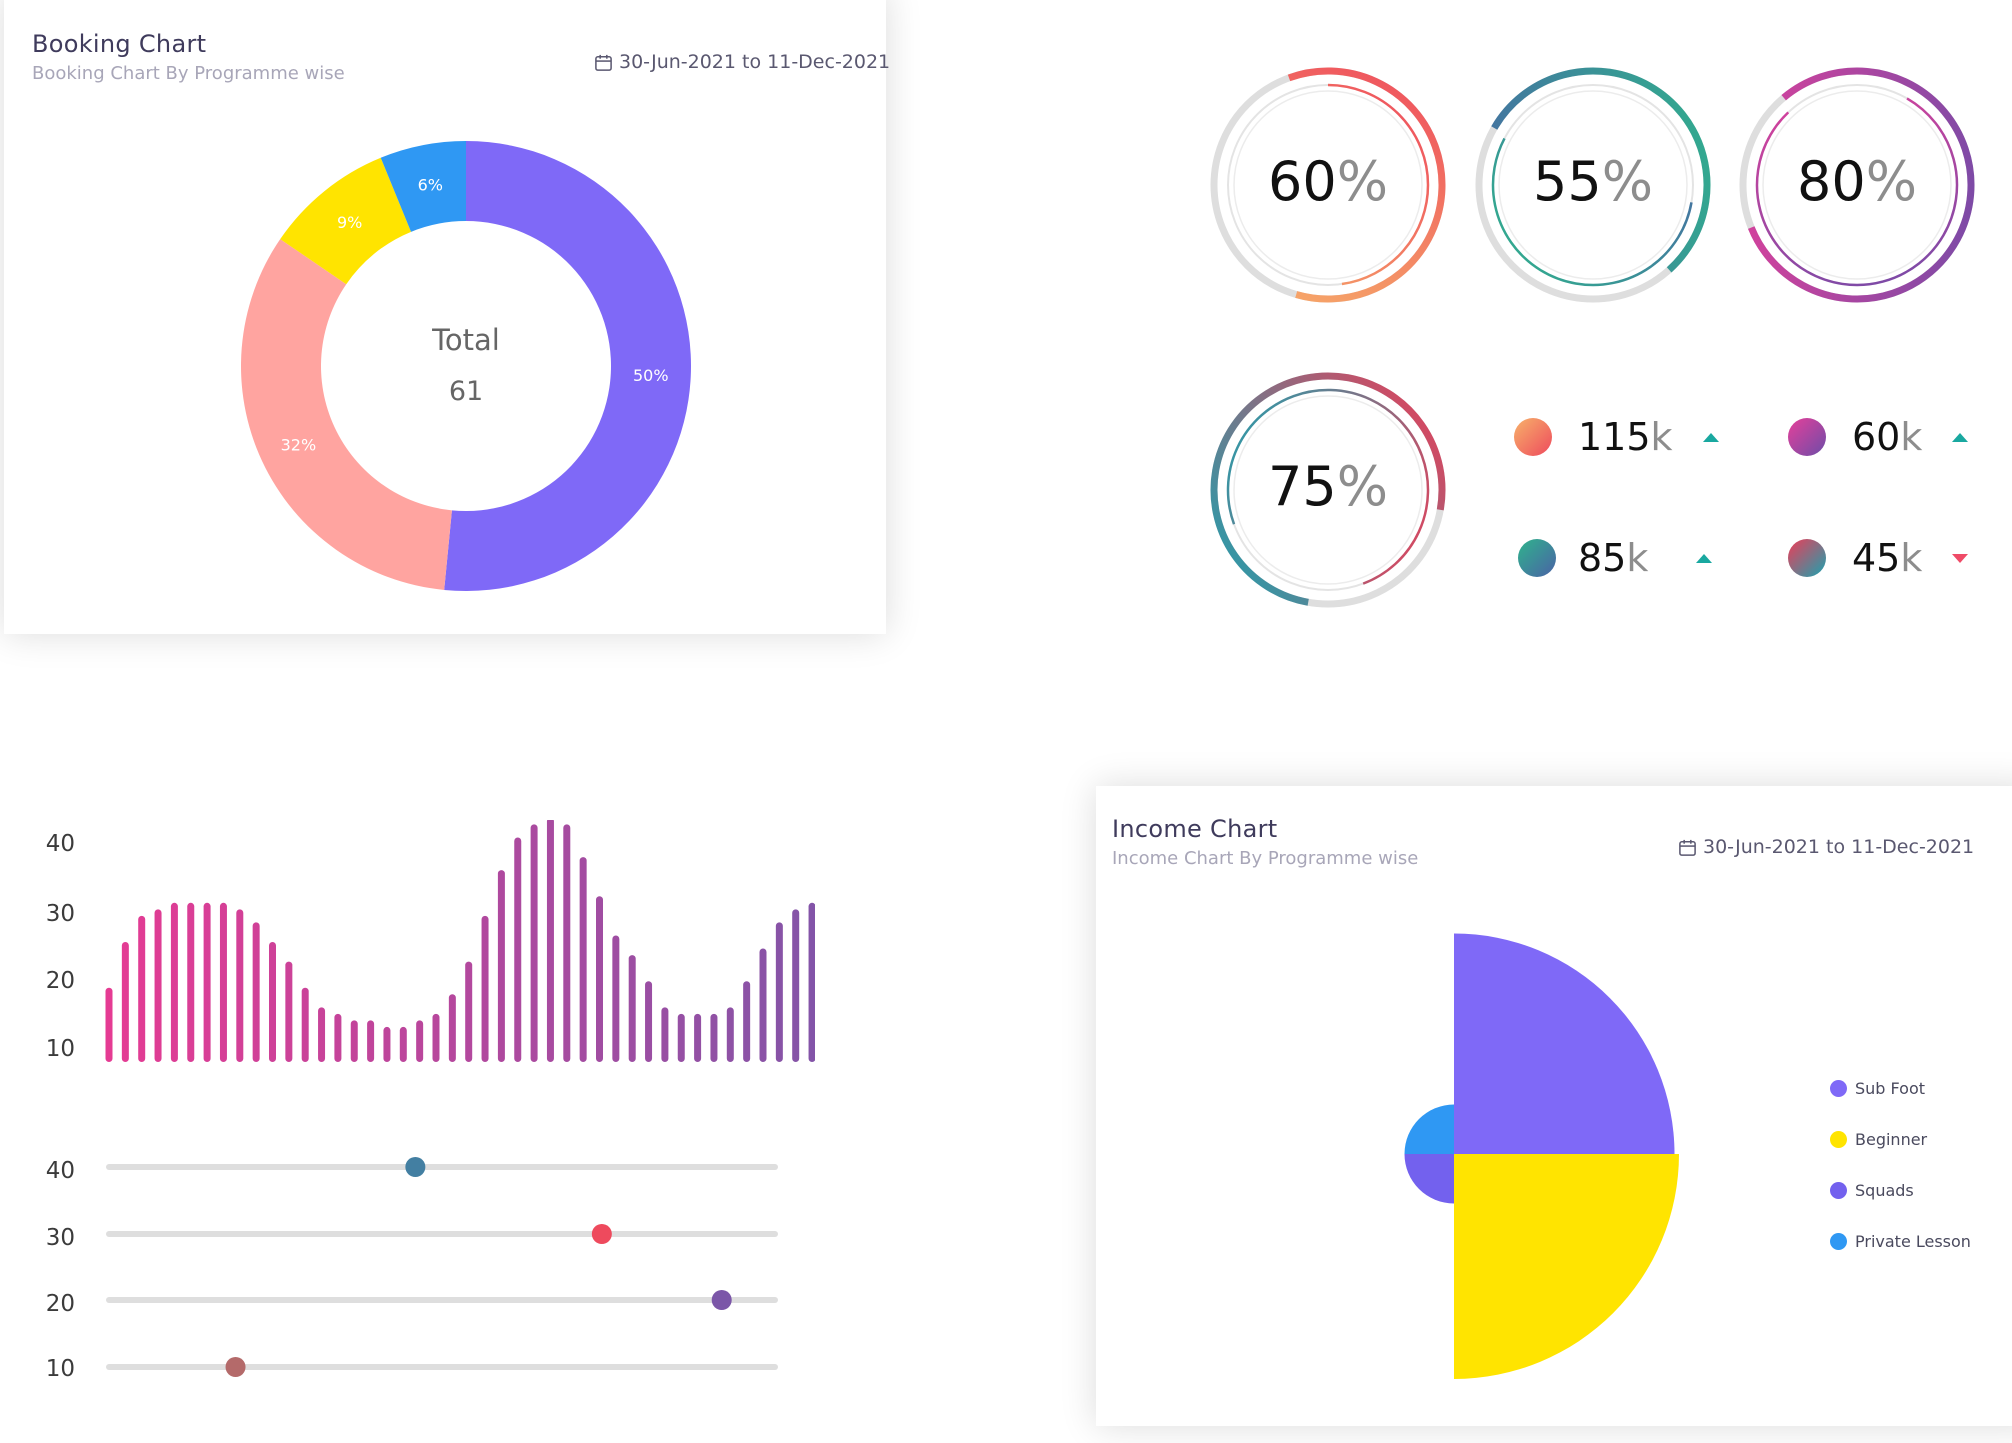 The image size is (2012, 1443). What do you see at coordinates (1195, 829) in the screenshot?
I see `income-chart-title: Income Chart` at bounding box center [1195, 829].